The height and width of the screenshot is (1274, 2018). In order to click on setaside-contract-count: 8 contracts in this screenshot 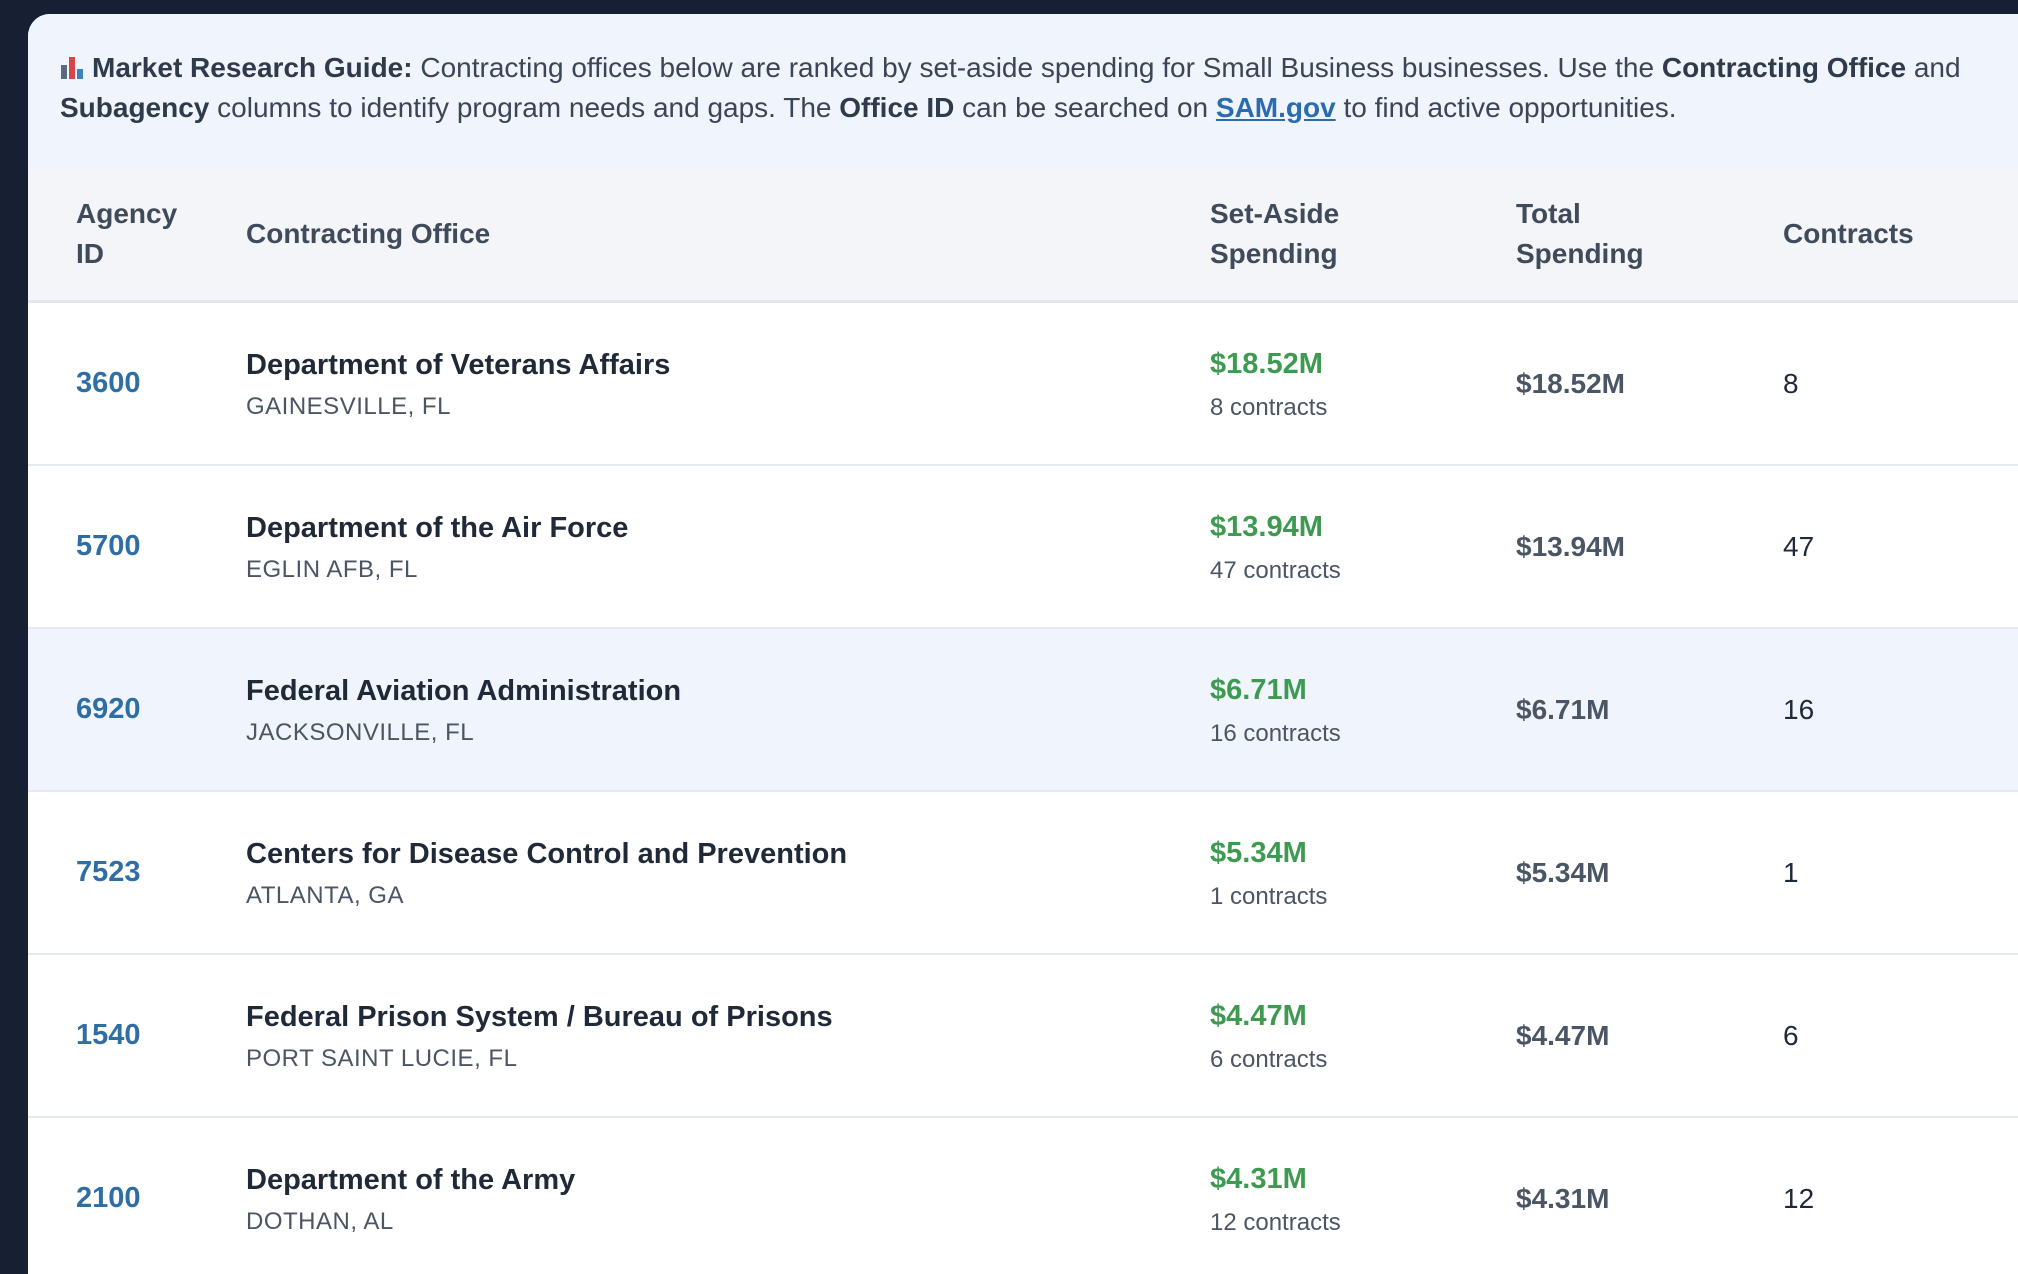, I will do `click(1269, 407)`.